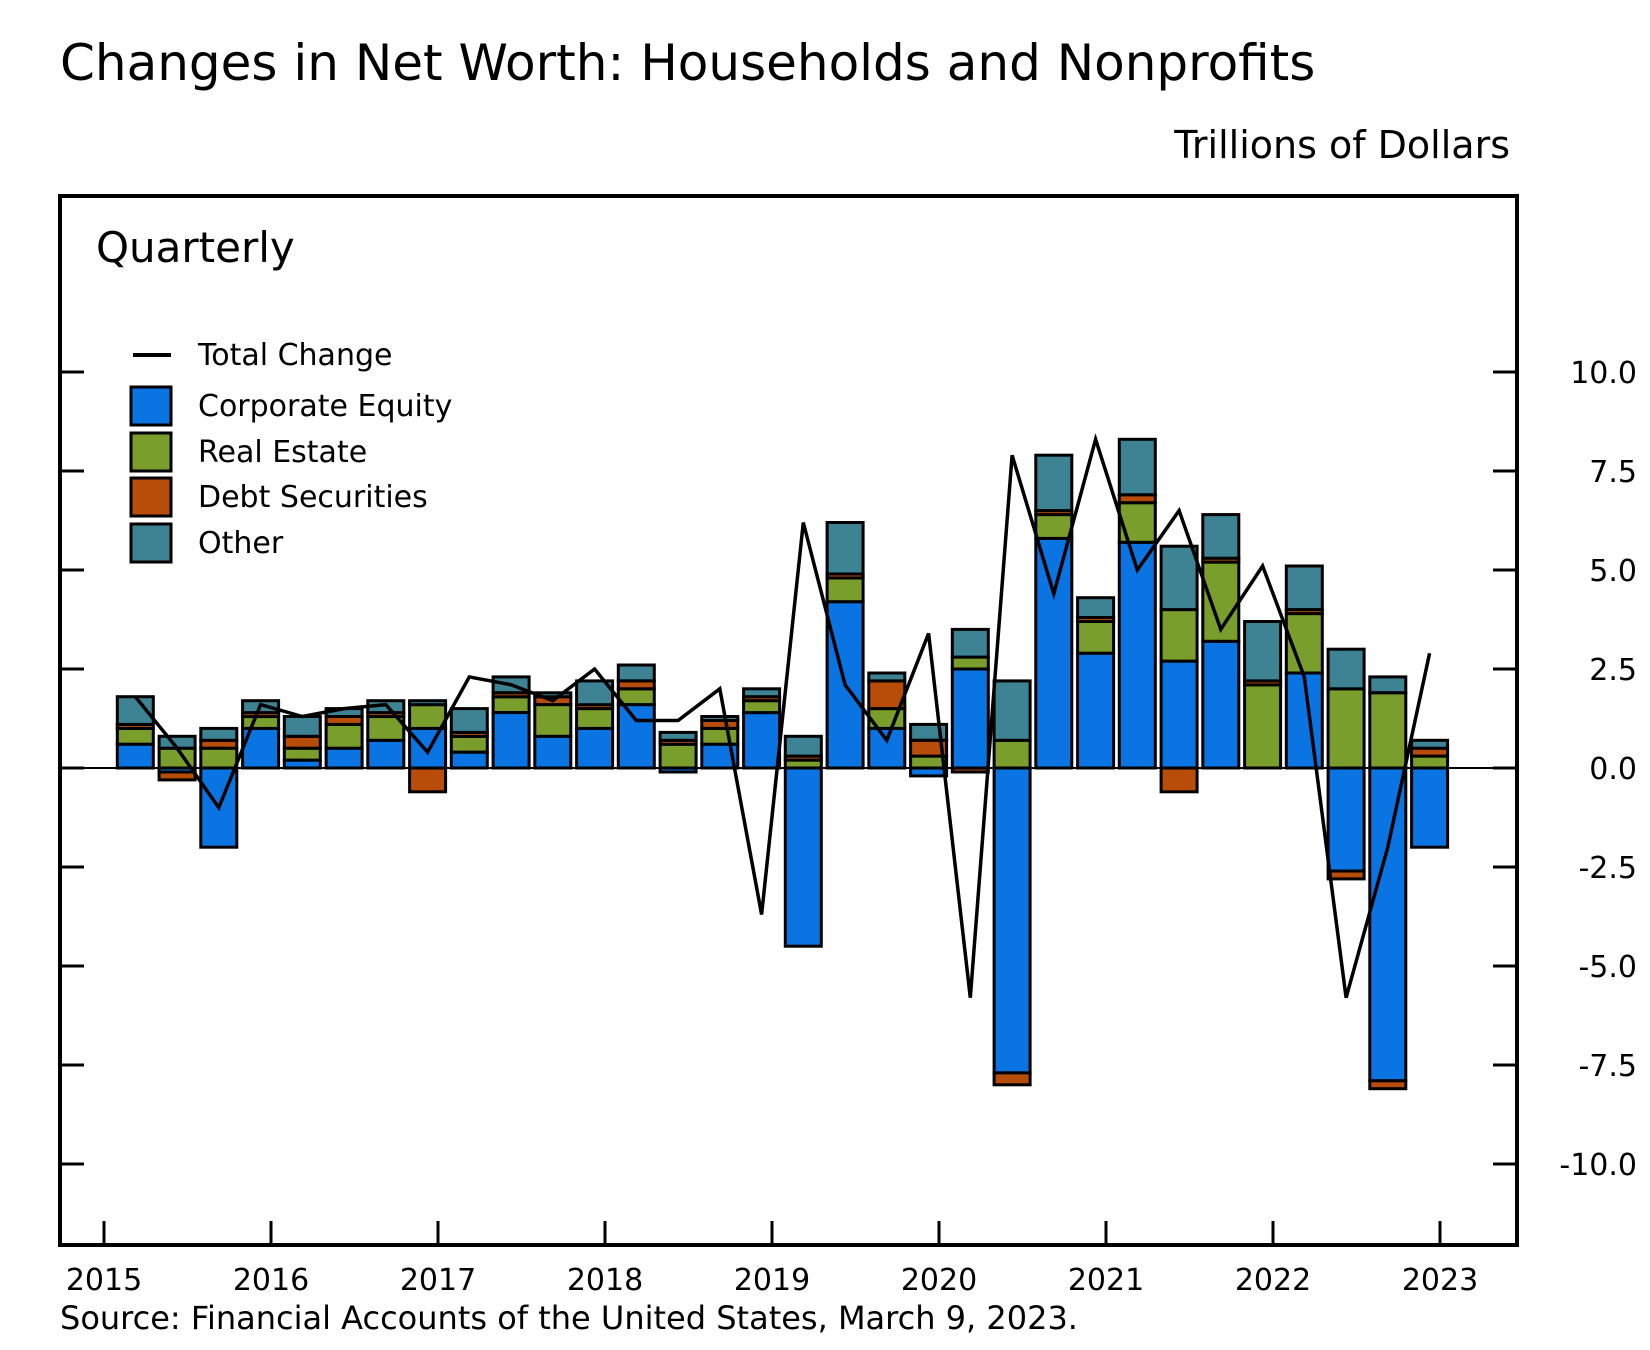 Image resolution: width=1650 pixels, height=1350 pixels. Describe the element at coordinates (1603, 373) in the screenshot. I see `y-tick-label: 10.0` at that location.